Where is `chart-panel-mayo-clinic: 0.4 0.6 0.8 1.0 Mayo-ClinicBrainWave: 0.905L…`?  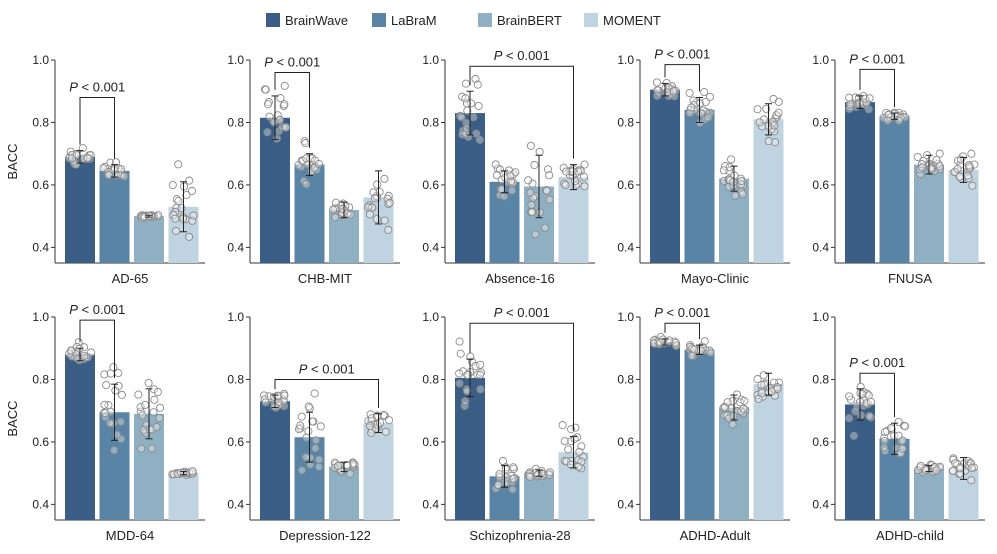
chart-panel-mayo-clinic: 0.4 0.6 0.8 1.0 Mayo-ClinicBrainWave: 0.905L… is located at coordinates (703, 166).